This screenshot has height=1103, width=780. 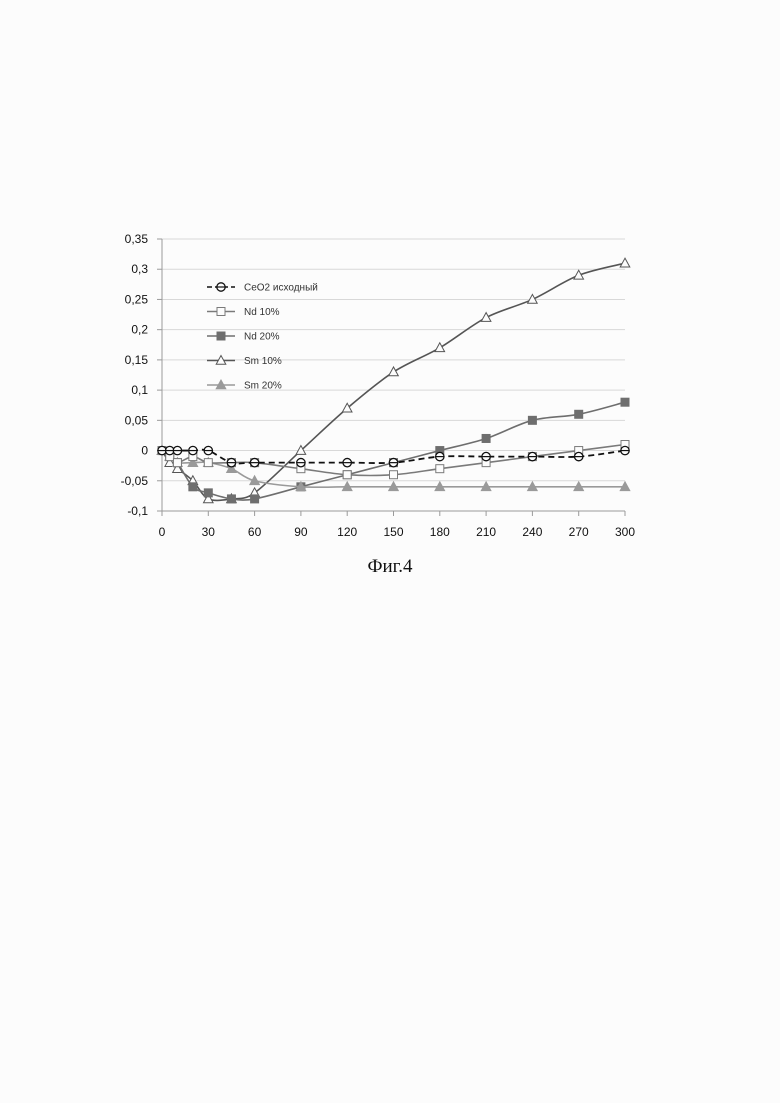 I want to click on legend: CeO2 исходный Nd 10% Nd 20% Sm 10% Sm 20%, so click(x=262, y=337).